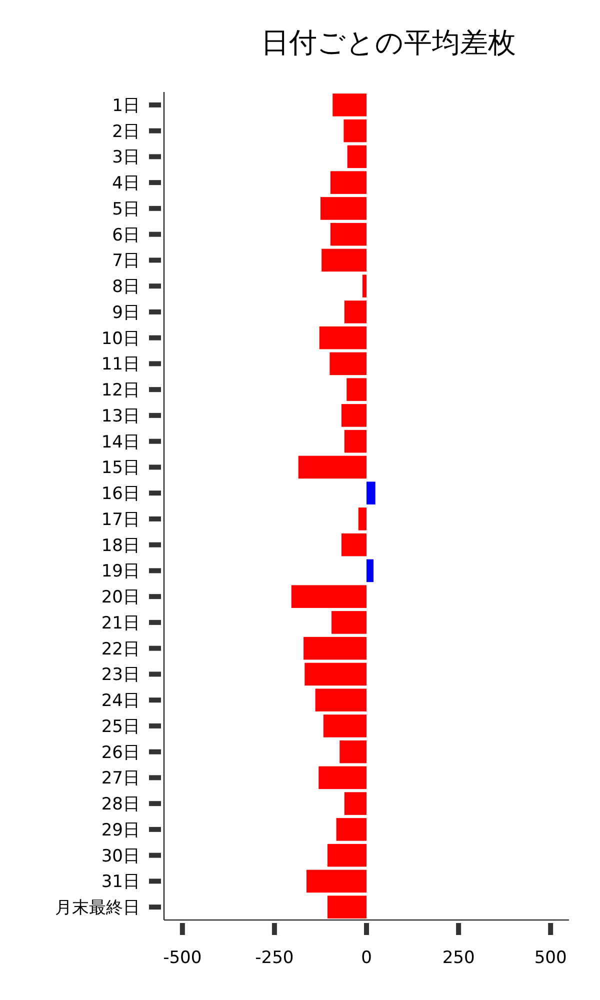 This screenshot has height=1000, width=600. Describe the element at coordinates (126, 312) in the screenshot. I see `y-tick-label: 9日` at that location.